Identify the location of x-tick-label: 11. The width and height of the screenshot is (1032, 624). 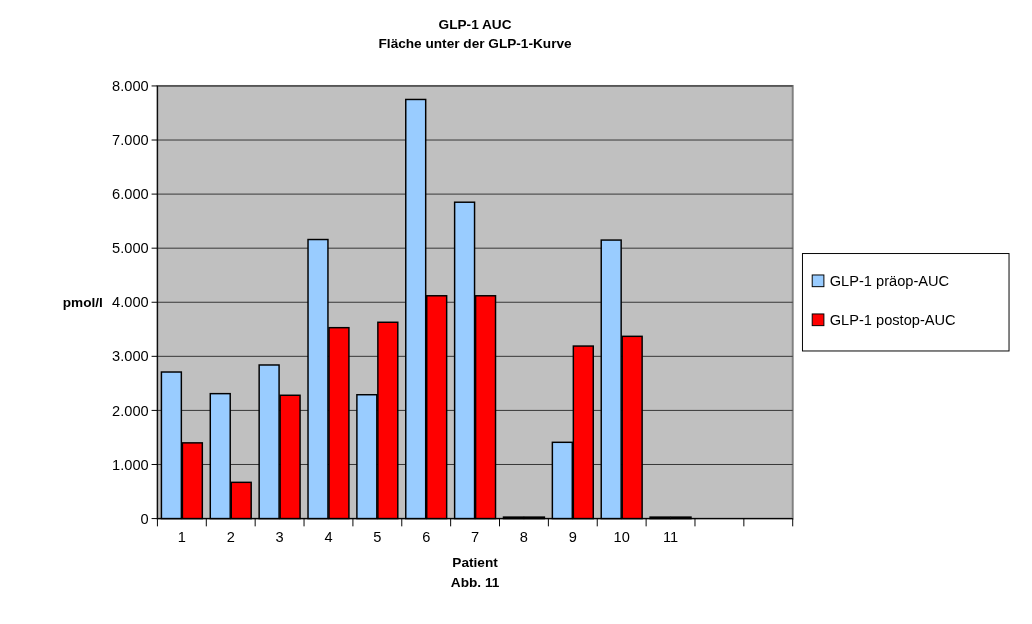
(670, 536).